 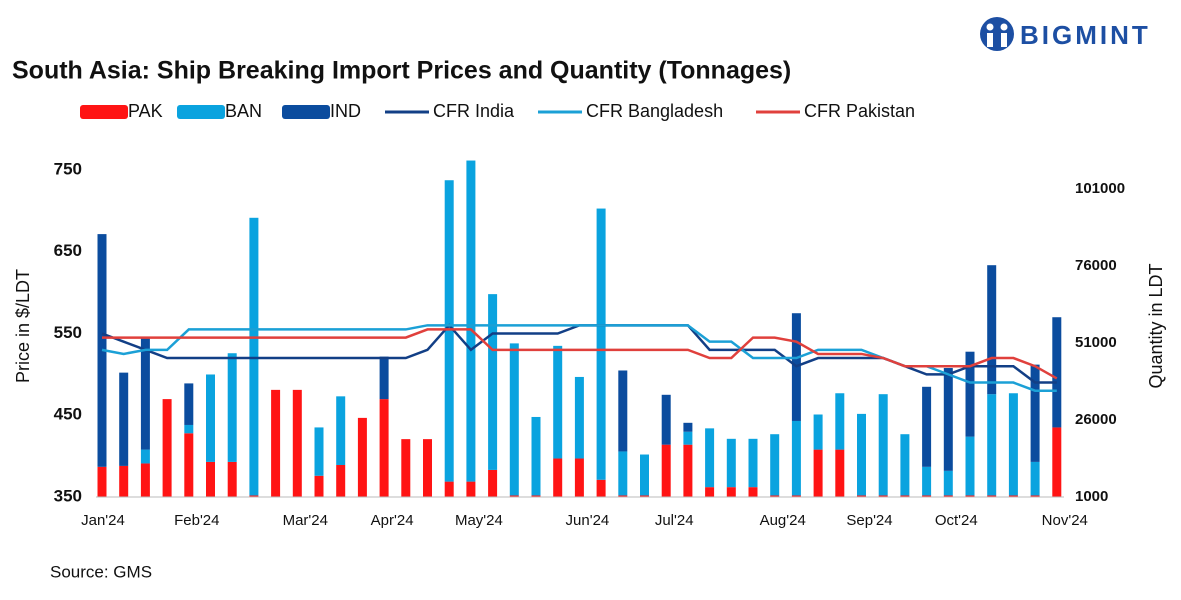 I want to click on x-tick-label: Sep'24, so click(x=869, y=520).